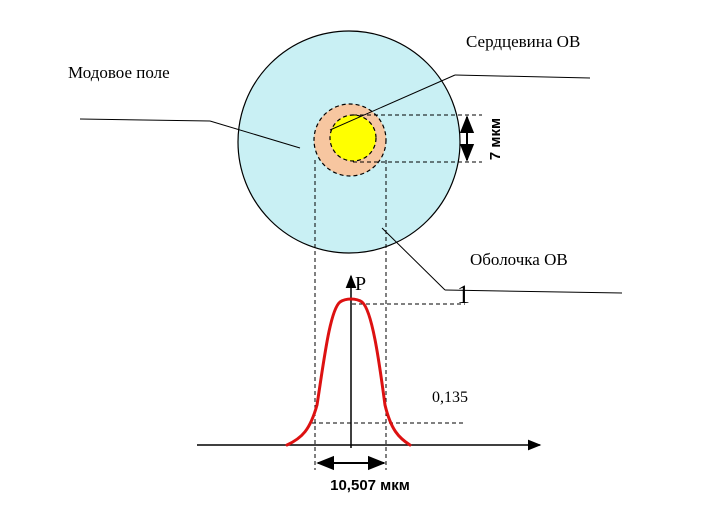 The height and width of the screenshot is (510, 720). Describe the element at coordinates (370, 485) in the screenshot. I see `mfd-dimension-label: 10,507 мкм` at that location.